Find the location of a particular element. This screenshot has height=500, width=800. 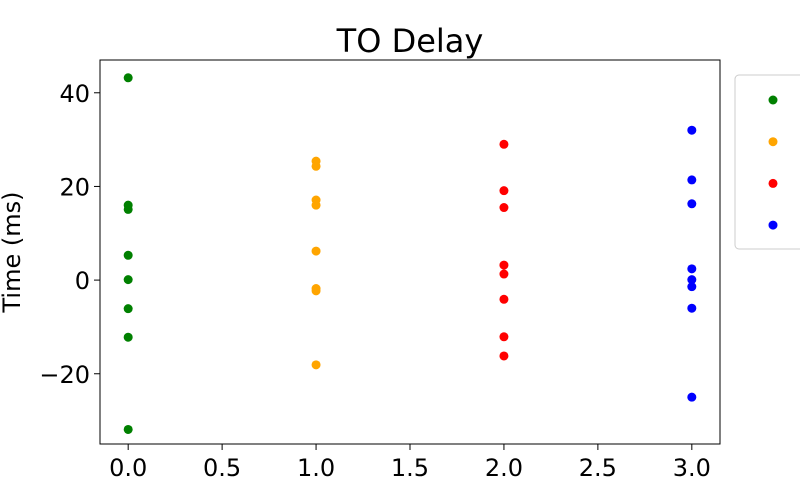

x-axis: 0.0 0.5 1.0 1.5 2.0 2.5 3.0 is located at coordinates (410, 463).